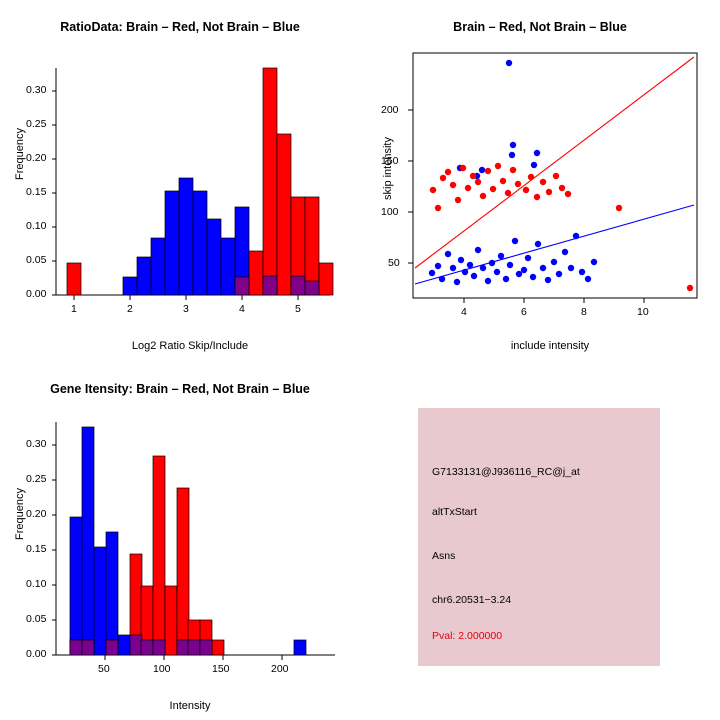 The width and height of the screenshot is (720, 720). What do you see at coordinates (74, 309) in the screenshot?
I see `ratio-xtick-1: 1` at bounding box center [74, 309].